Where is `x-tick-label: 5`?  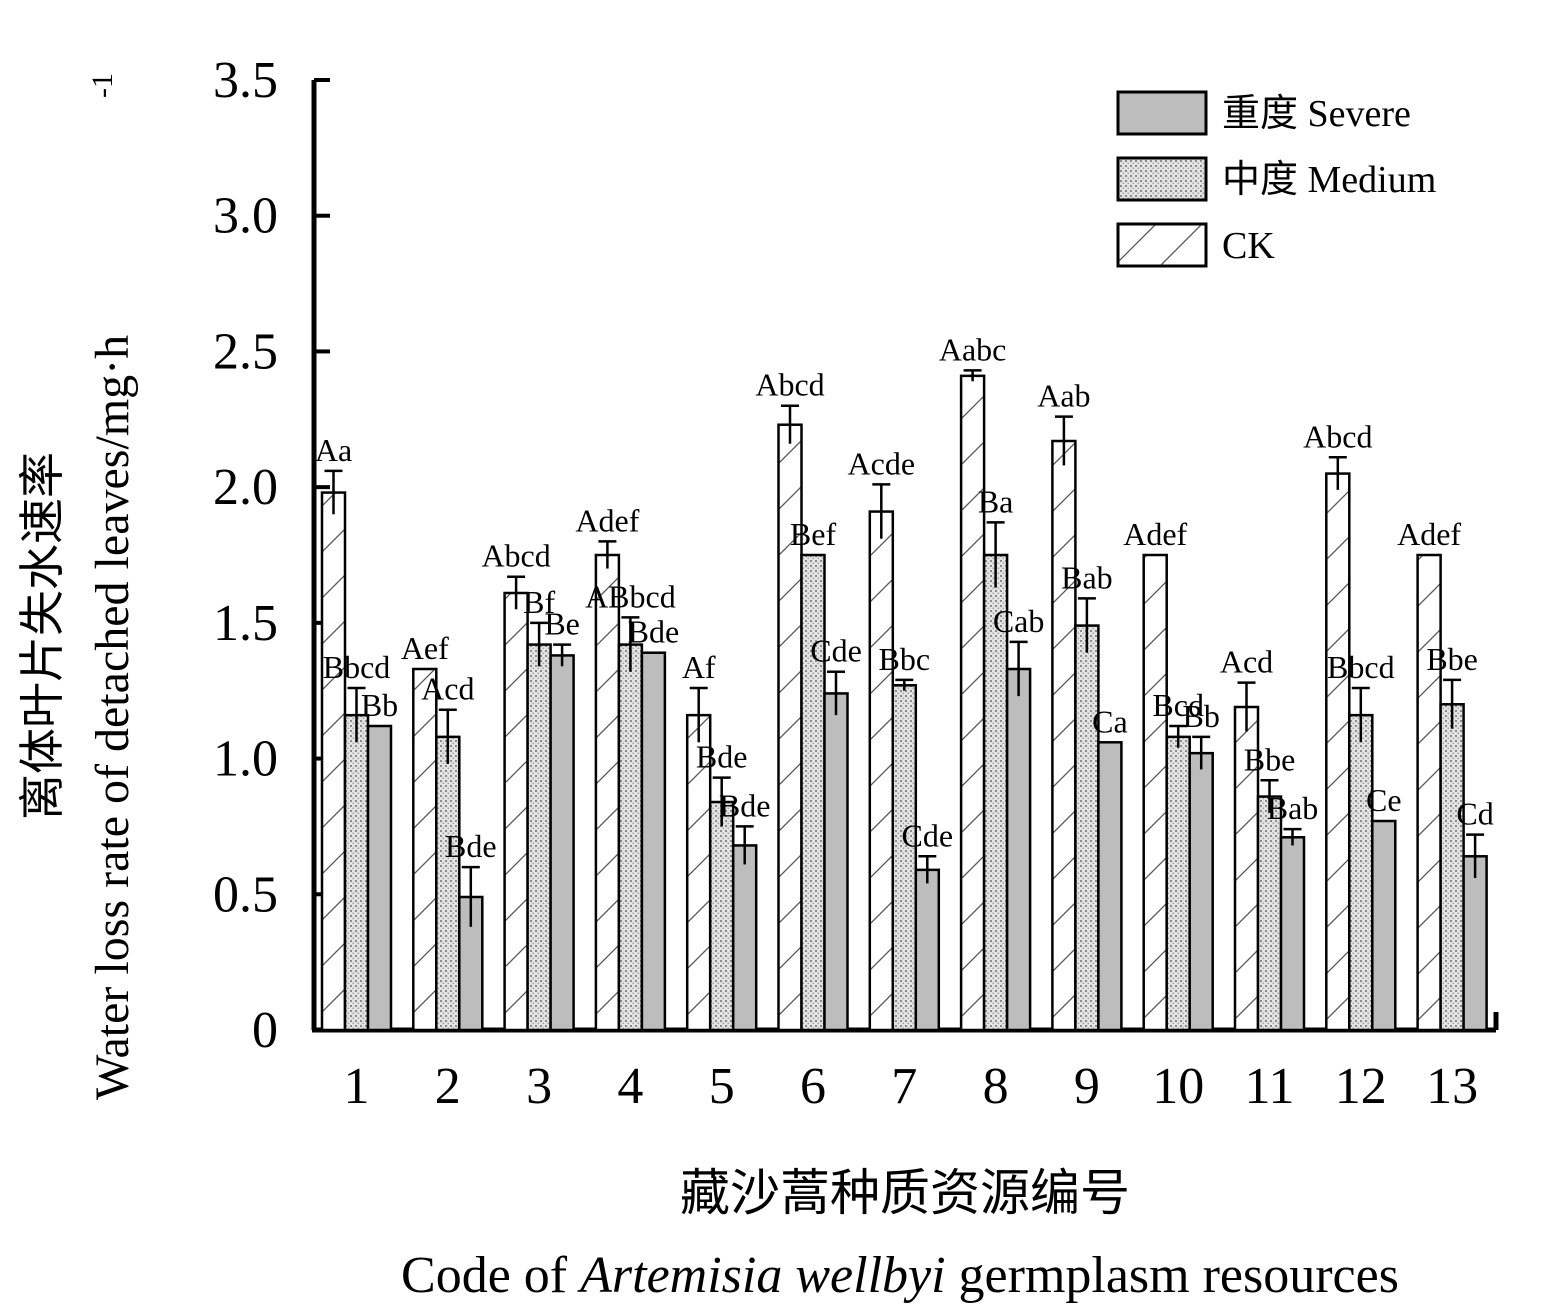 x-tick-label: 5 is located at coordinates (722, 1086).